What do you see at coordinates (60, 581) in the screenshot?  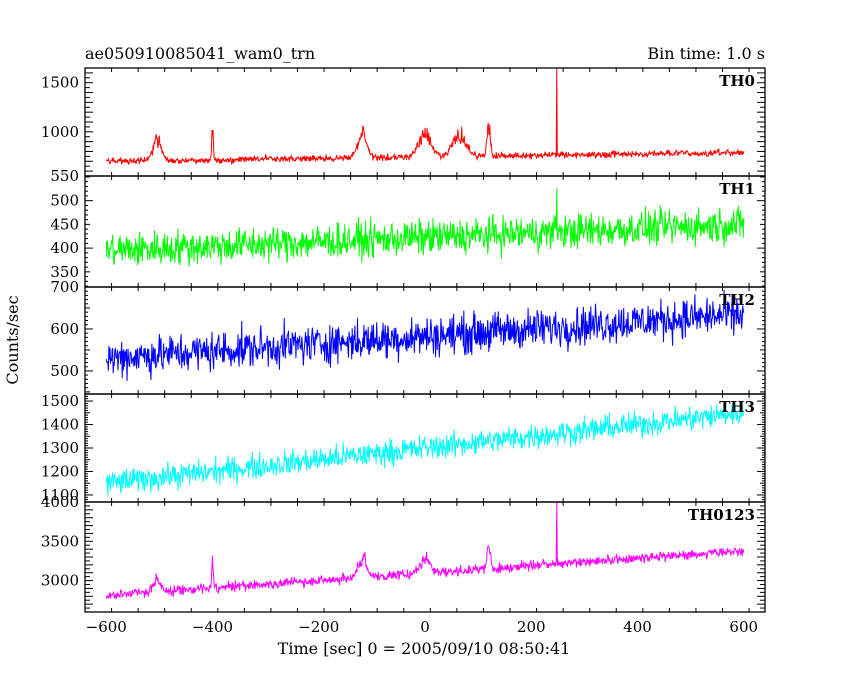 I see `y-tick-label: 3000` at bounding box center [60, 581].